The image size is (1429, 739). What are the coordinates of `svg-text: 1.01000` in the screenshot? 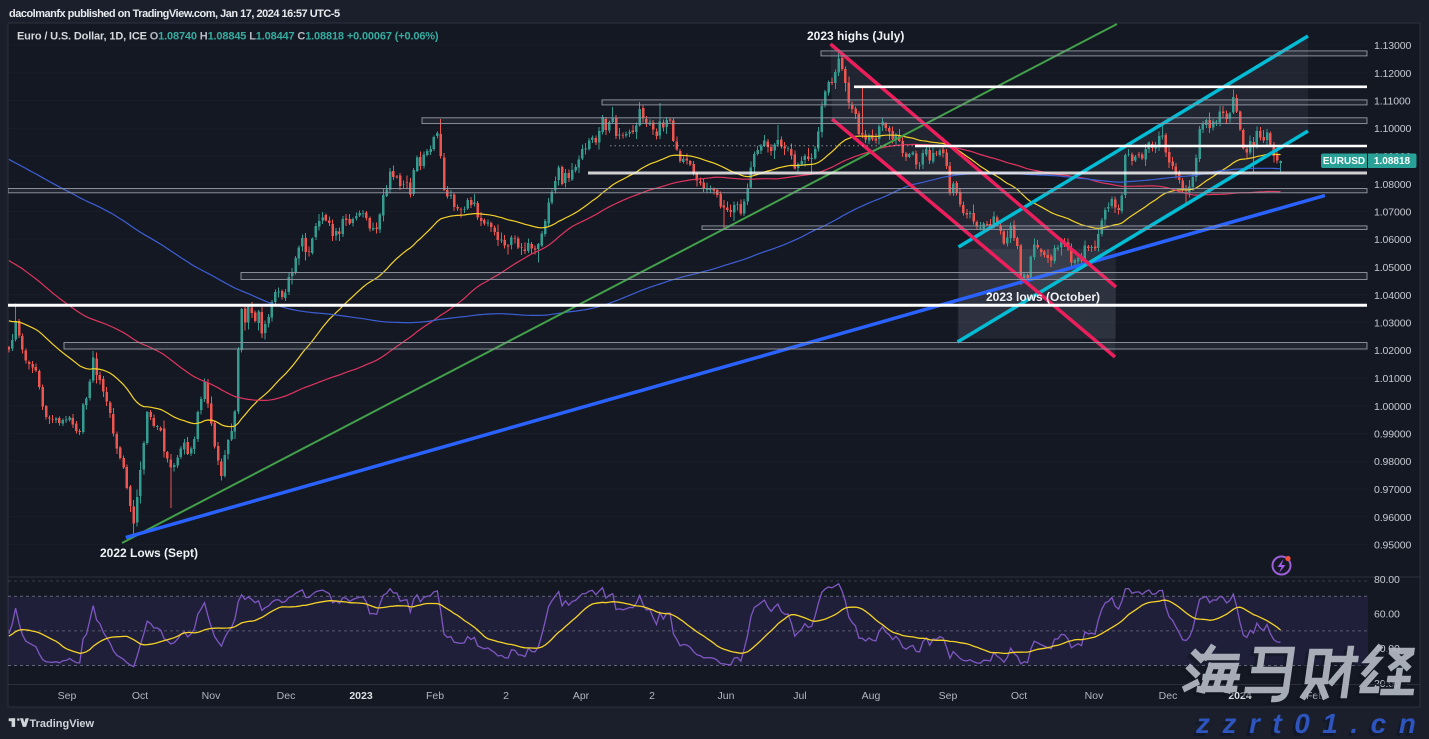 It's located at (1393, 379).